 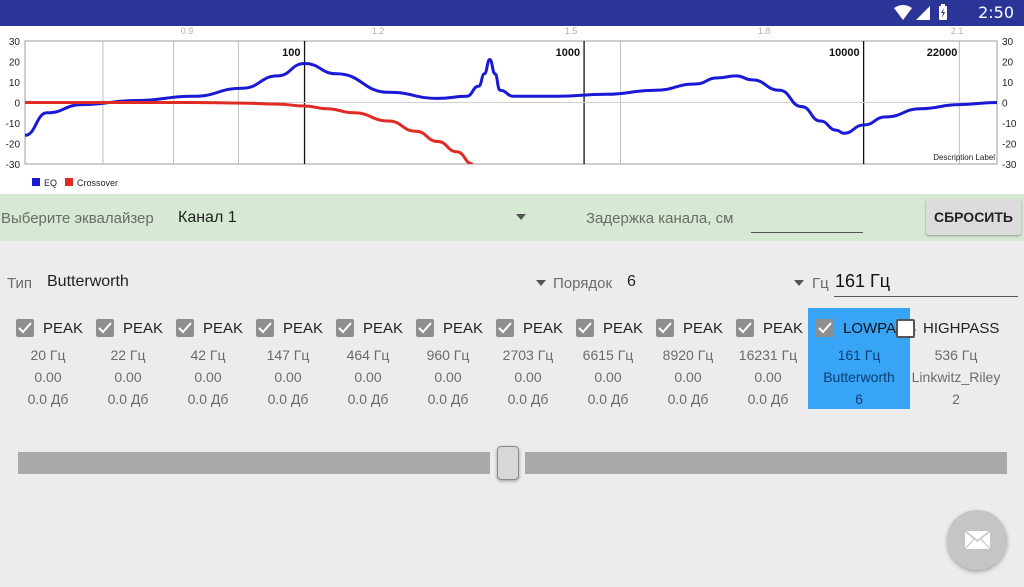 What do you see at coordinates (511, 97) in the screenshot?
I see `series-line-eq` at bounding box center [511, 97].